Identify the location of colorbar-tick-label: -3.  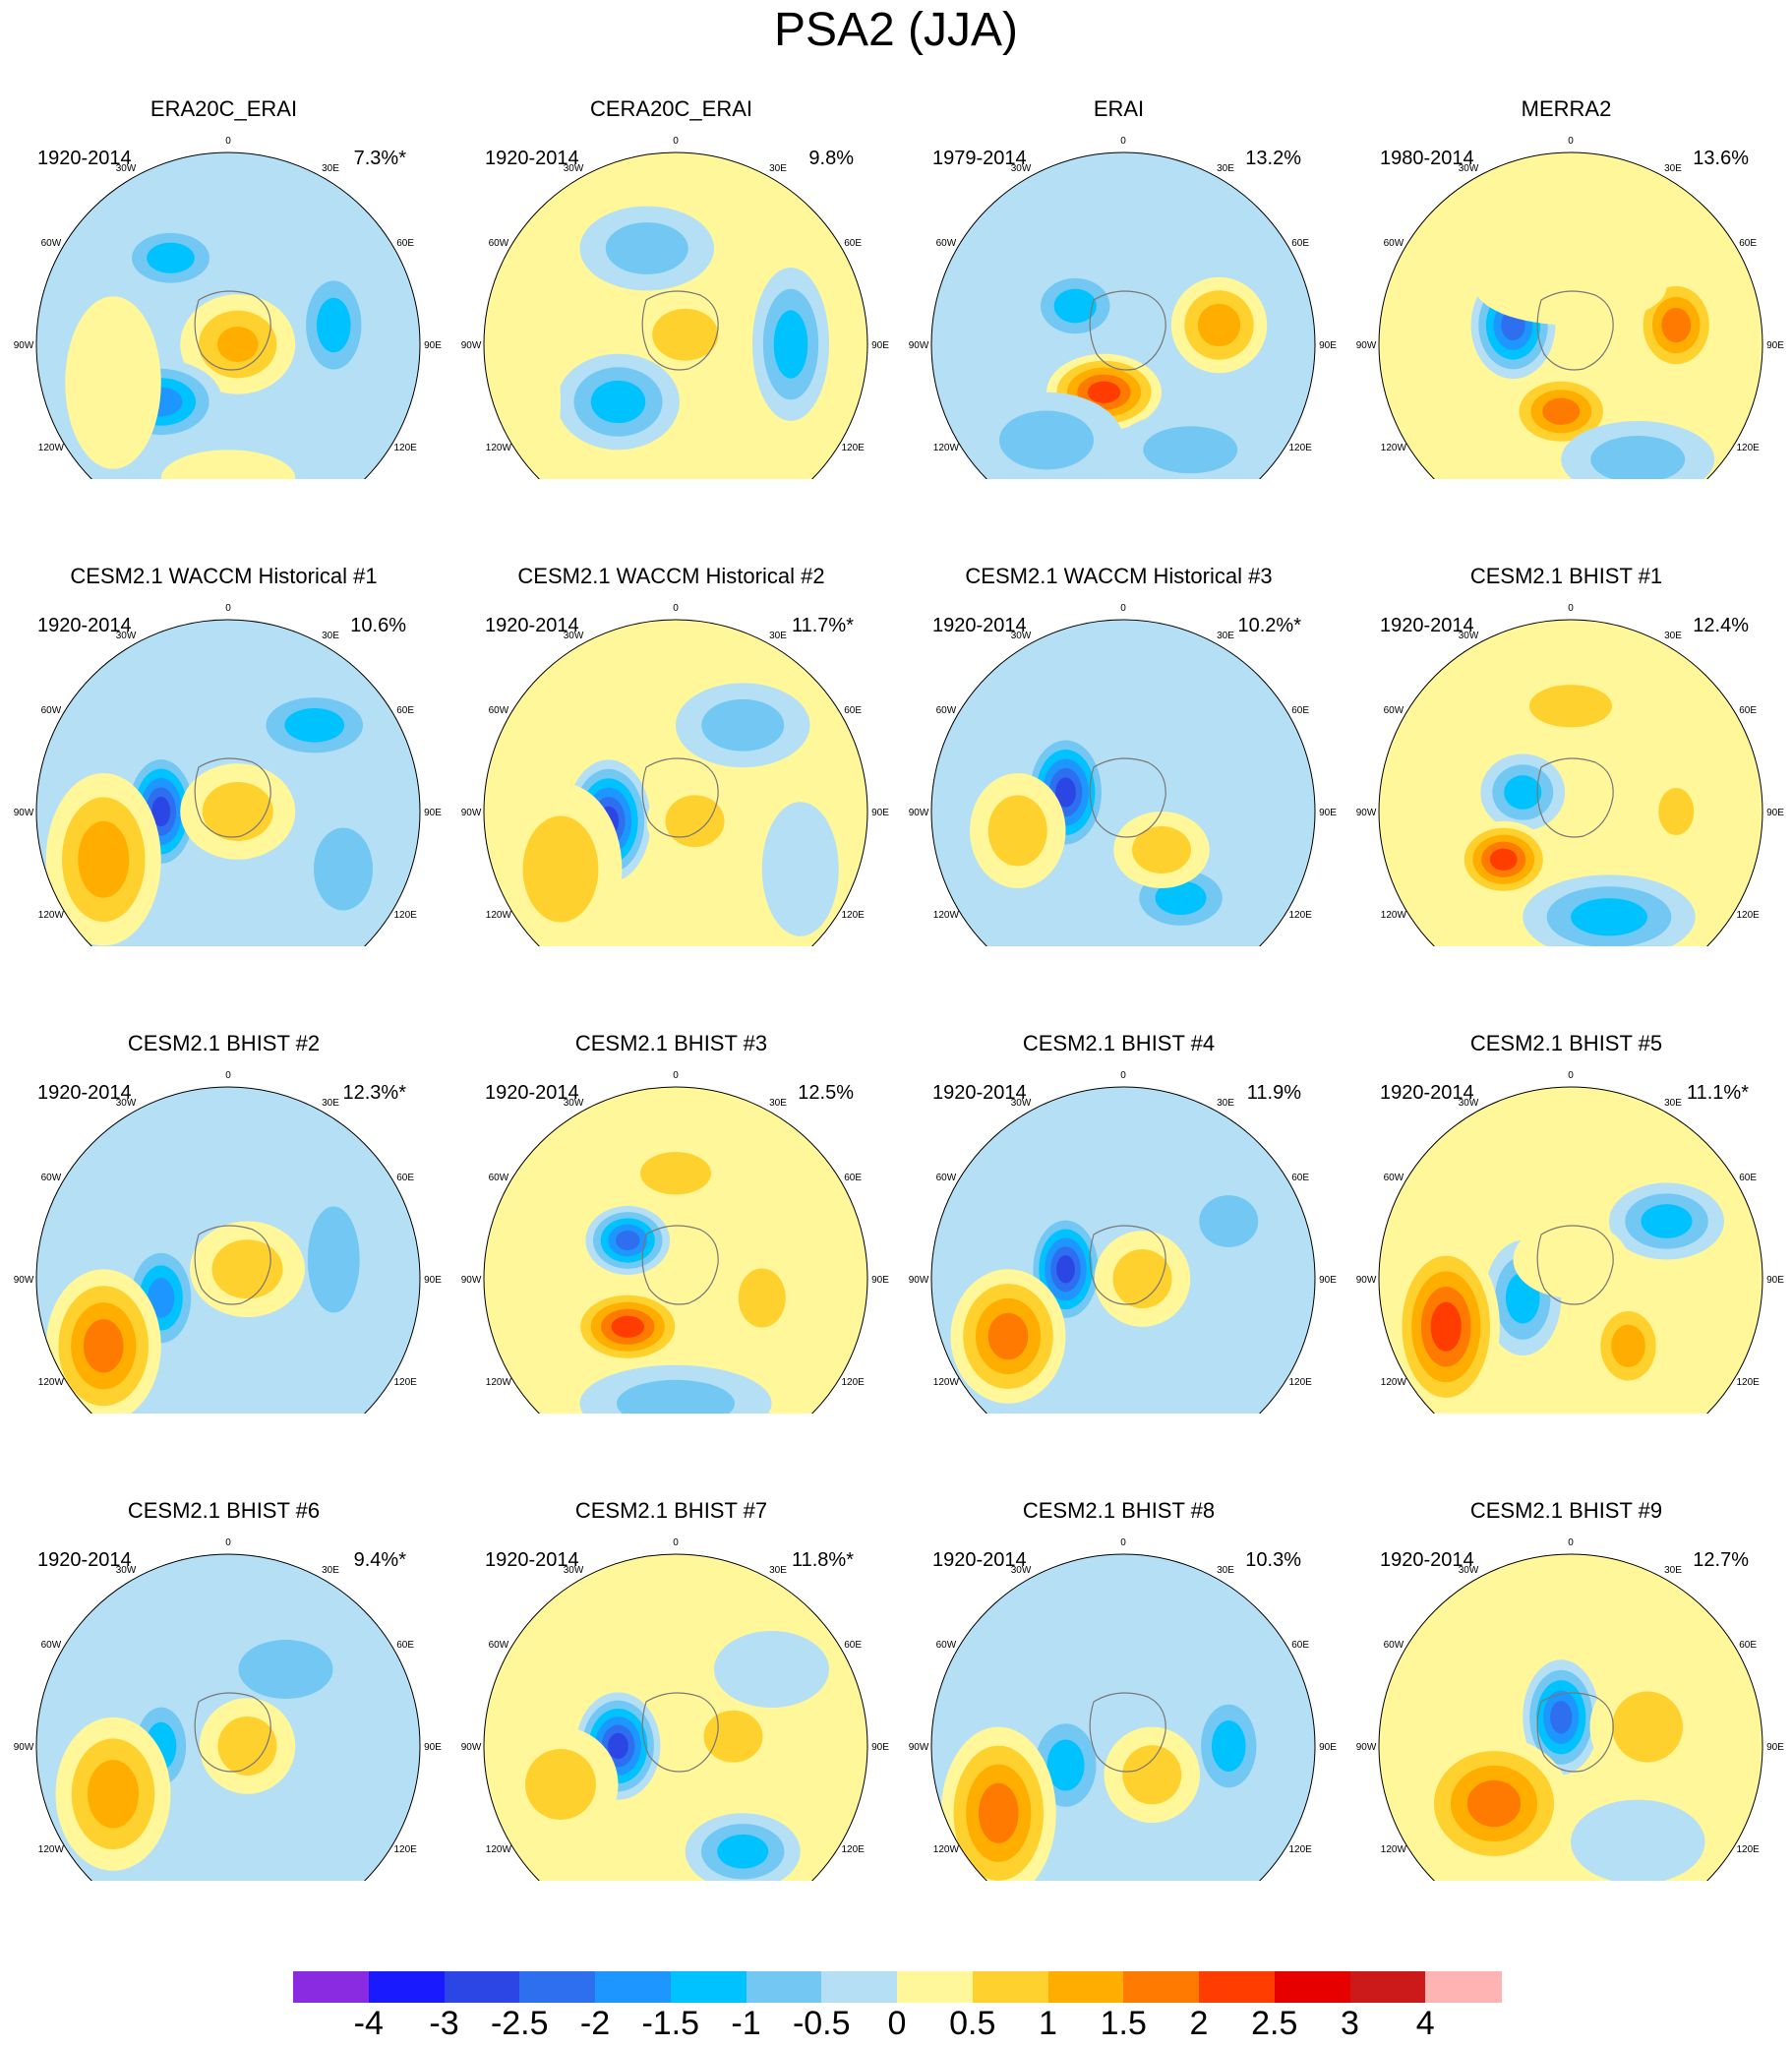
(444, 2023).